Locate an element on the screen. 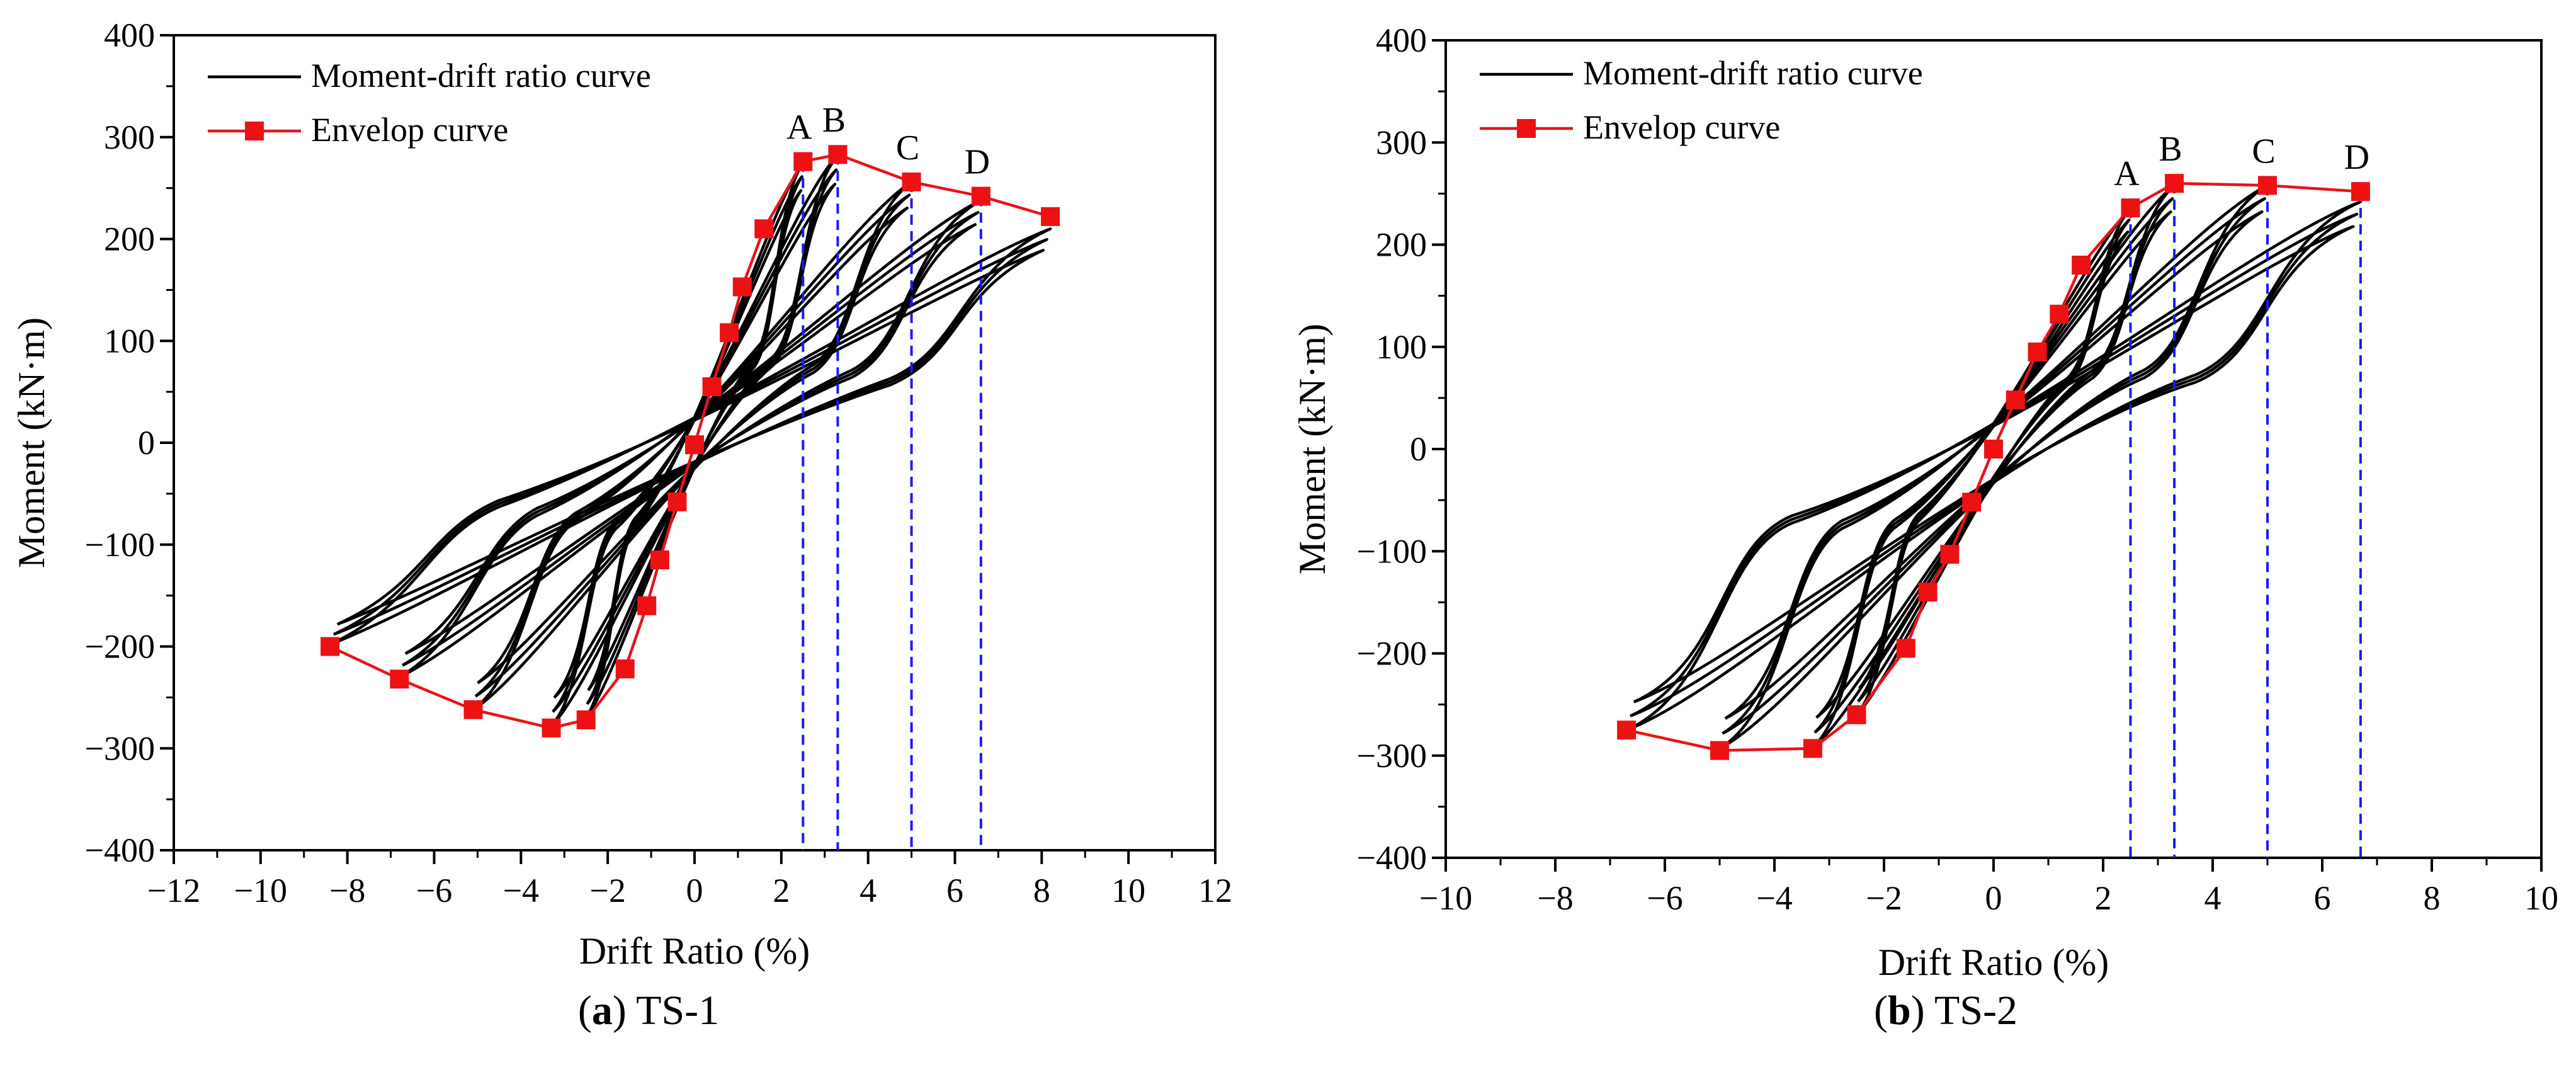 The width and height of the screenshot is (2576, 1065). y-axis-label: Moment (kN·m) is located at coordinates (1312, 449).